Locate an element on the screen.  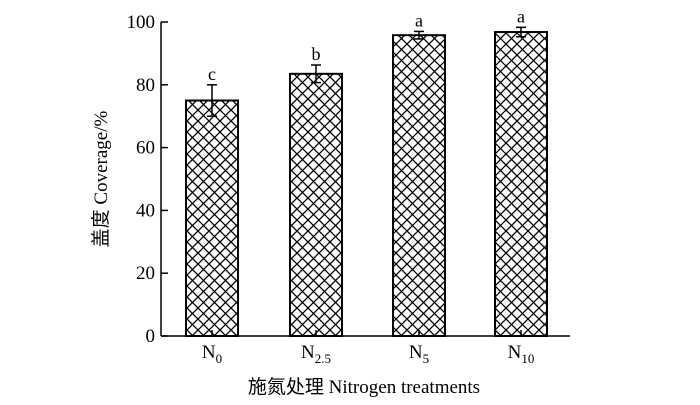
y-tick-label: 100 is located at coordinates (141, 22).